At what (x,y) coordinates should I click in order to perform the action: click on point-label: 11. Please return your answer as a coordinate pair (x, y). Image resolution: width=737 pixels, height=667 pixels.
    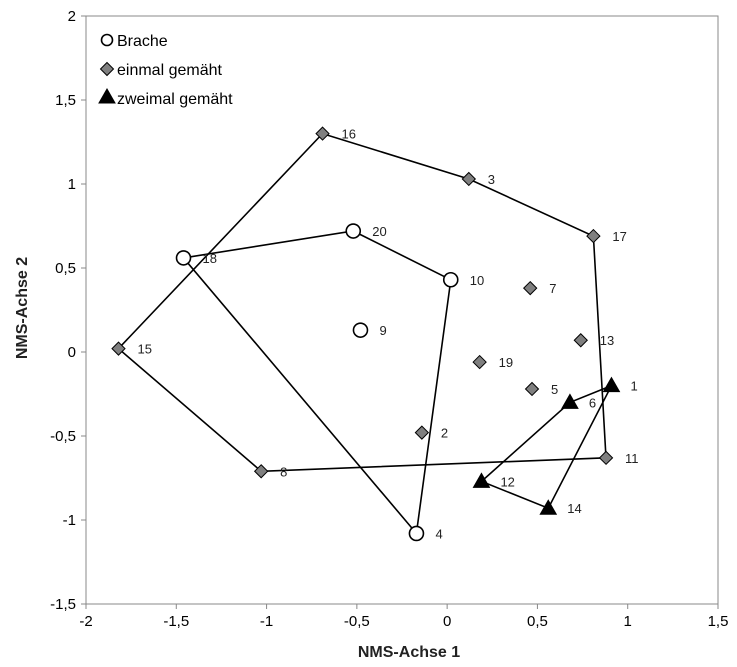
    Looking at the image, I should click on (632, 458).